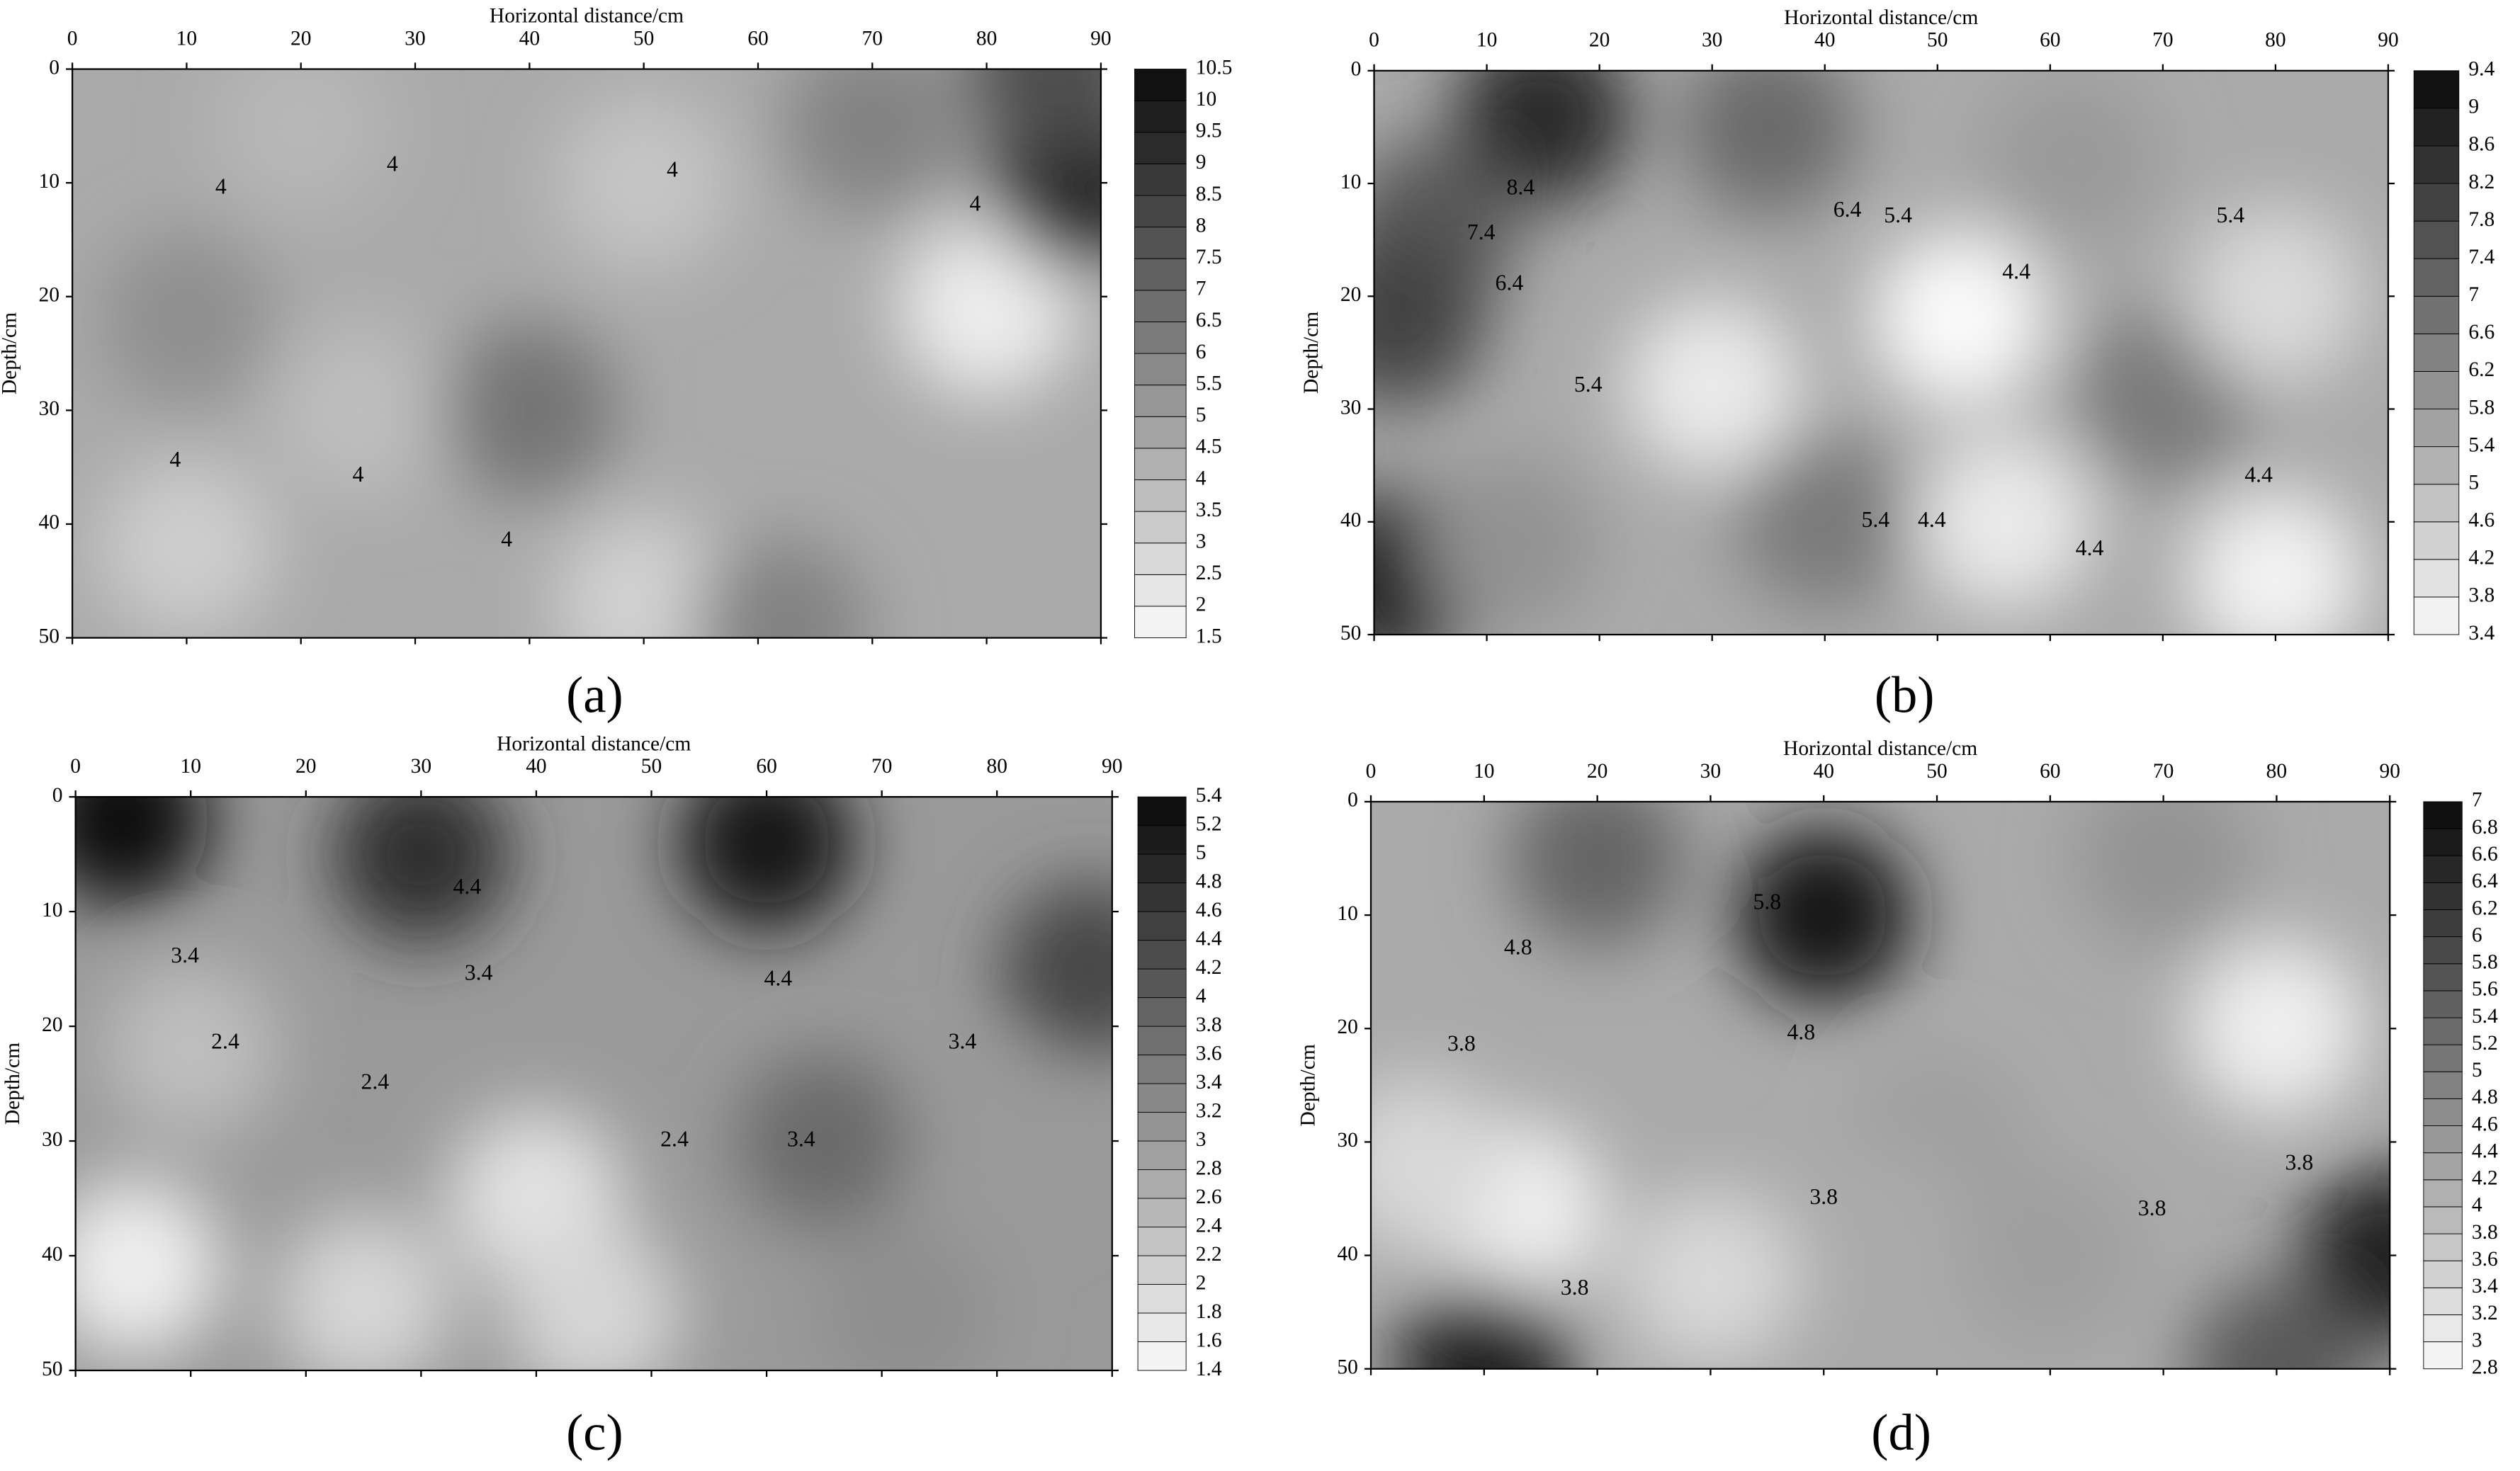  What do you see at coordinates (1518, 946) in the screenshot?
I see `contour-label: 4.8` at bounding box center [1518, 946].